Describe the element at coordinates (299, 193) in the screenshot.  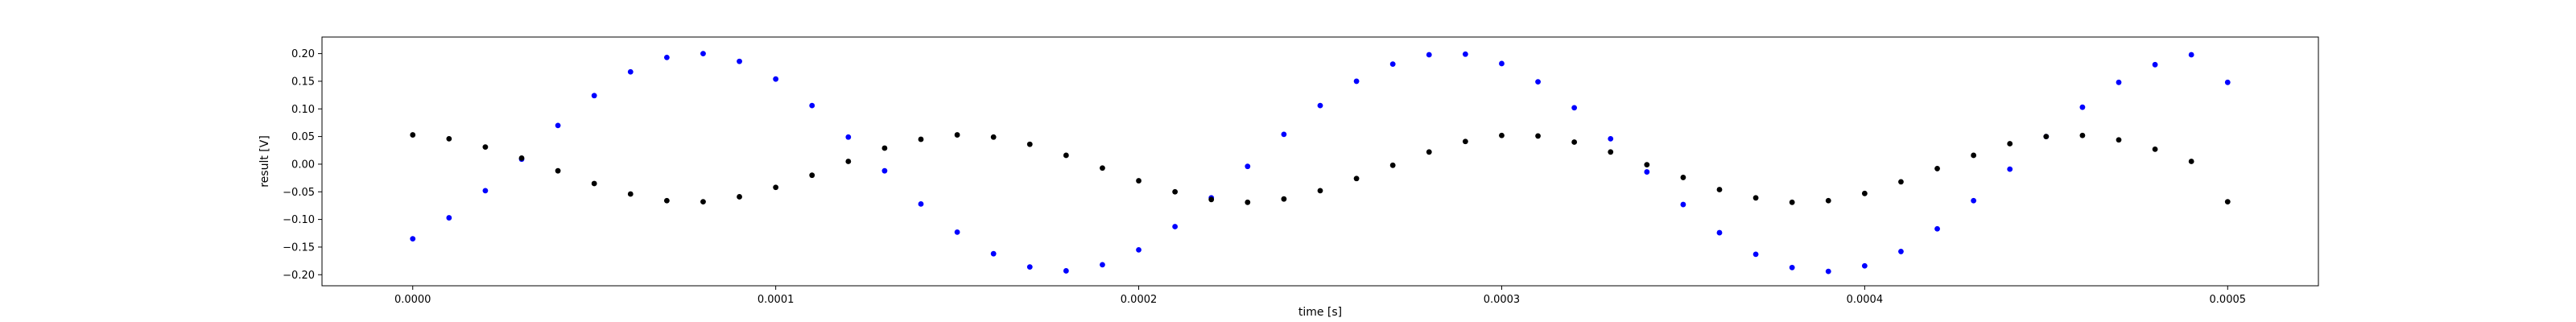
I see `y-tick-label: −0.05` at that location.